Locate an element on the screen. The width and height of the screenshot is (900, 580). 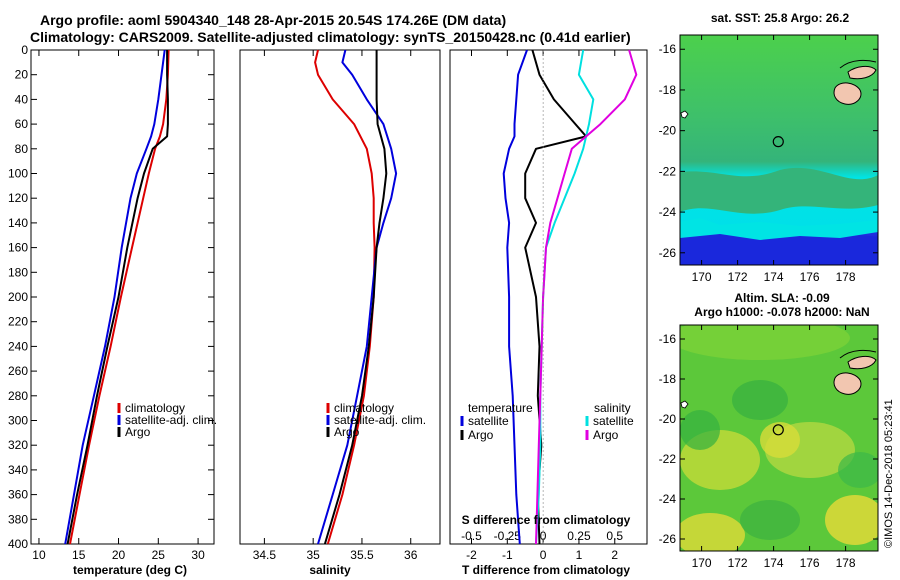
x-tick-label: 2 is located at coordinates (614, 555).